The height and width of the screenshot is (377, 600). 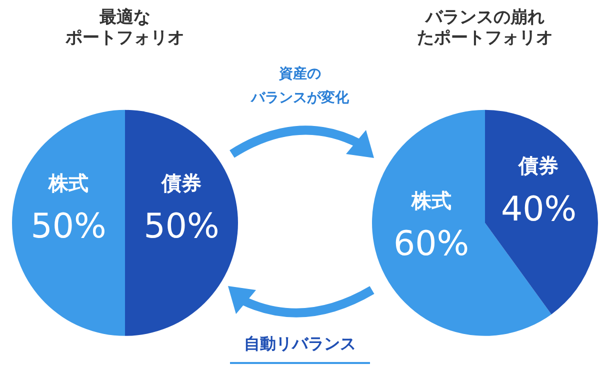 I want to click on data-label: 60%, so click(x=431, y=244).